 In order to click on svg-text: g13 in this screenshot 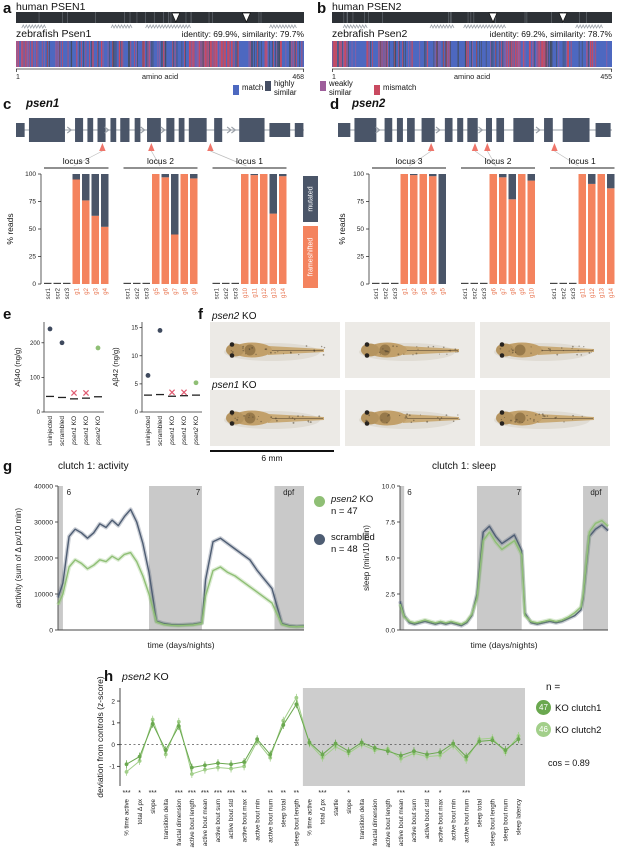, I will do `click(602, 292)`.